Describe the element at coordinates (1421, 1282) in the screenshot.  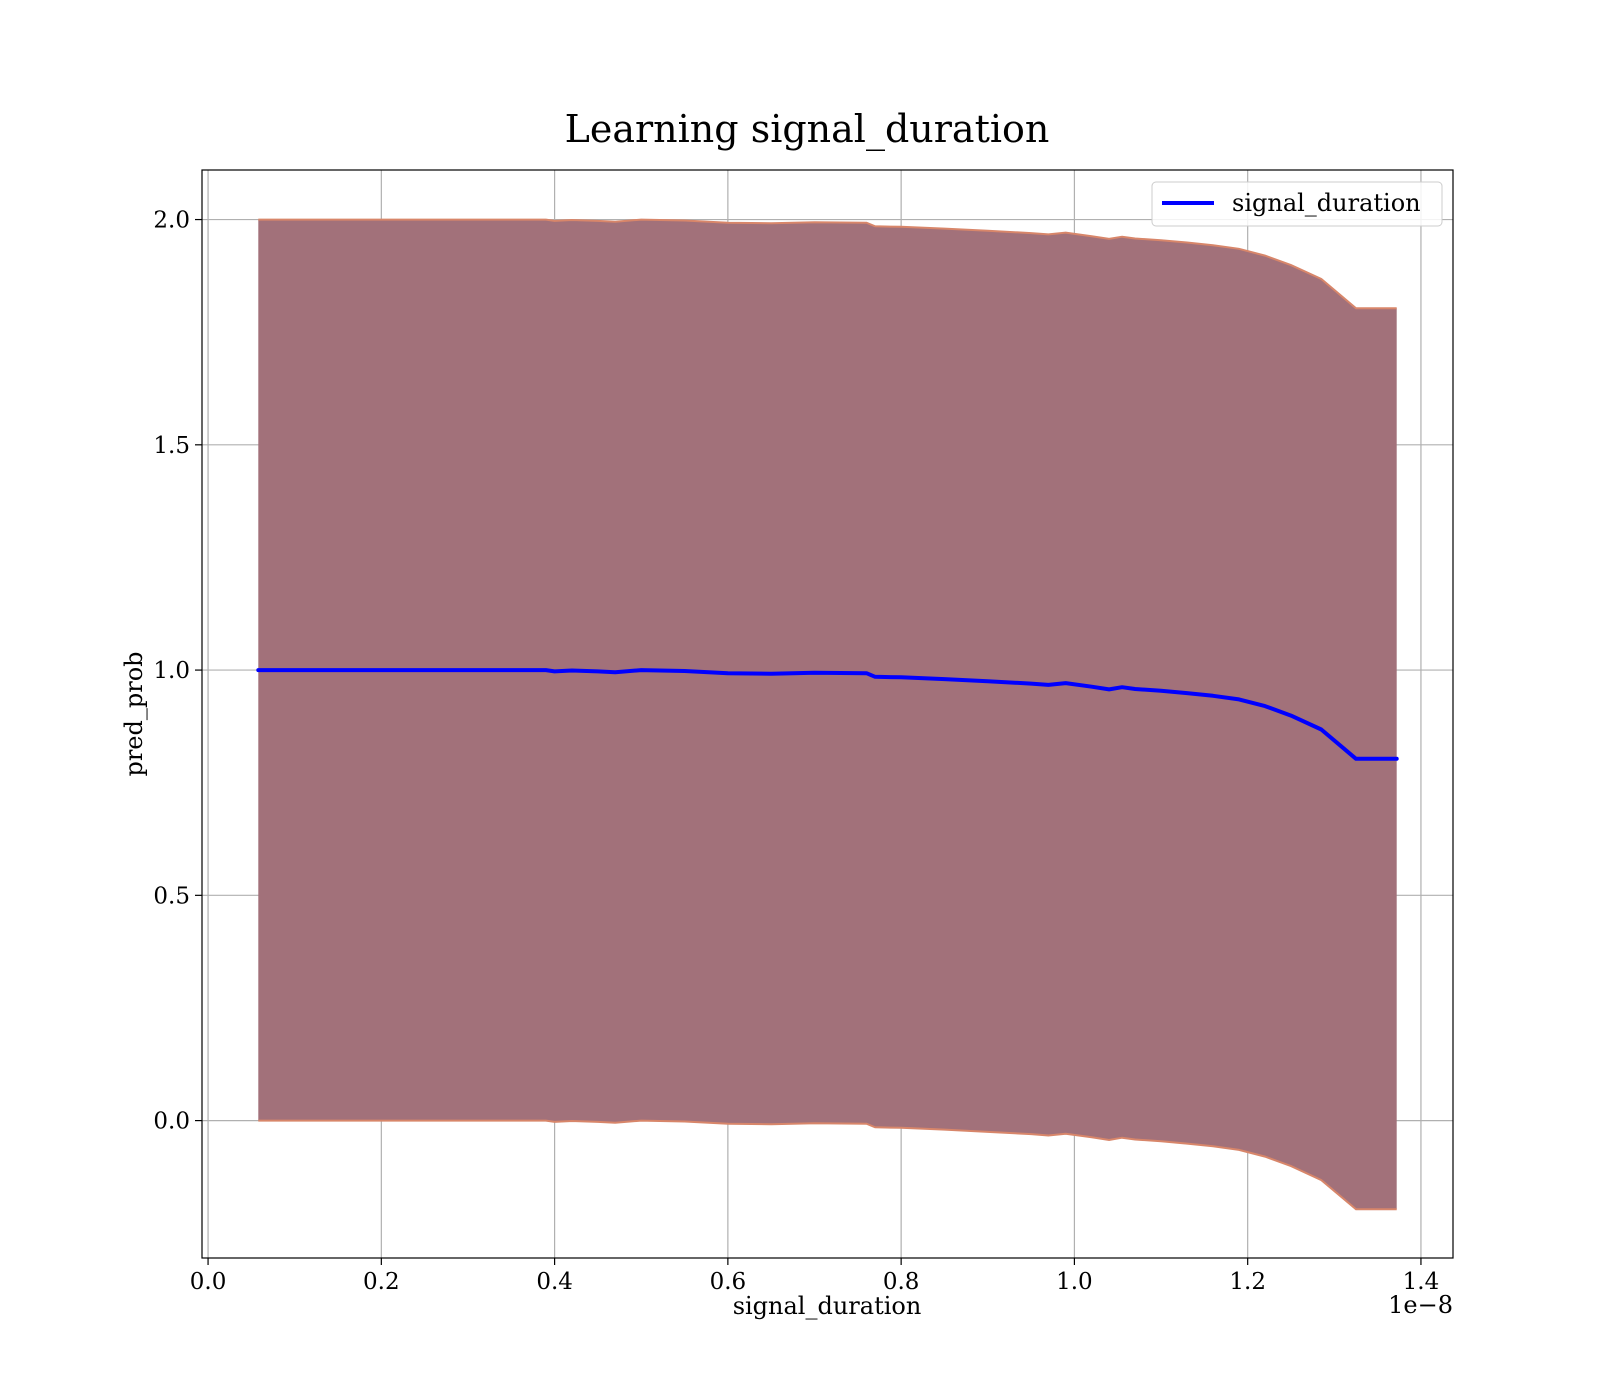
I see `x-tick-label: 1.4` at that location.